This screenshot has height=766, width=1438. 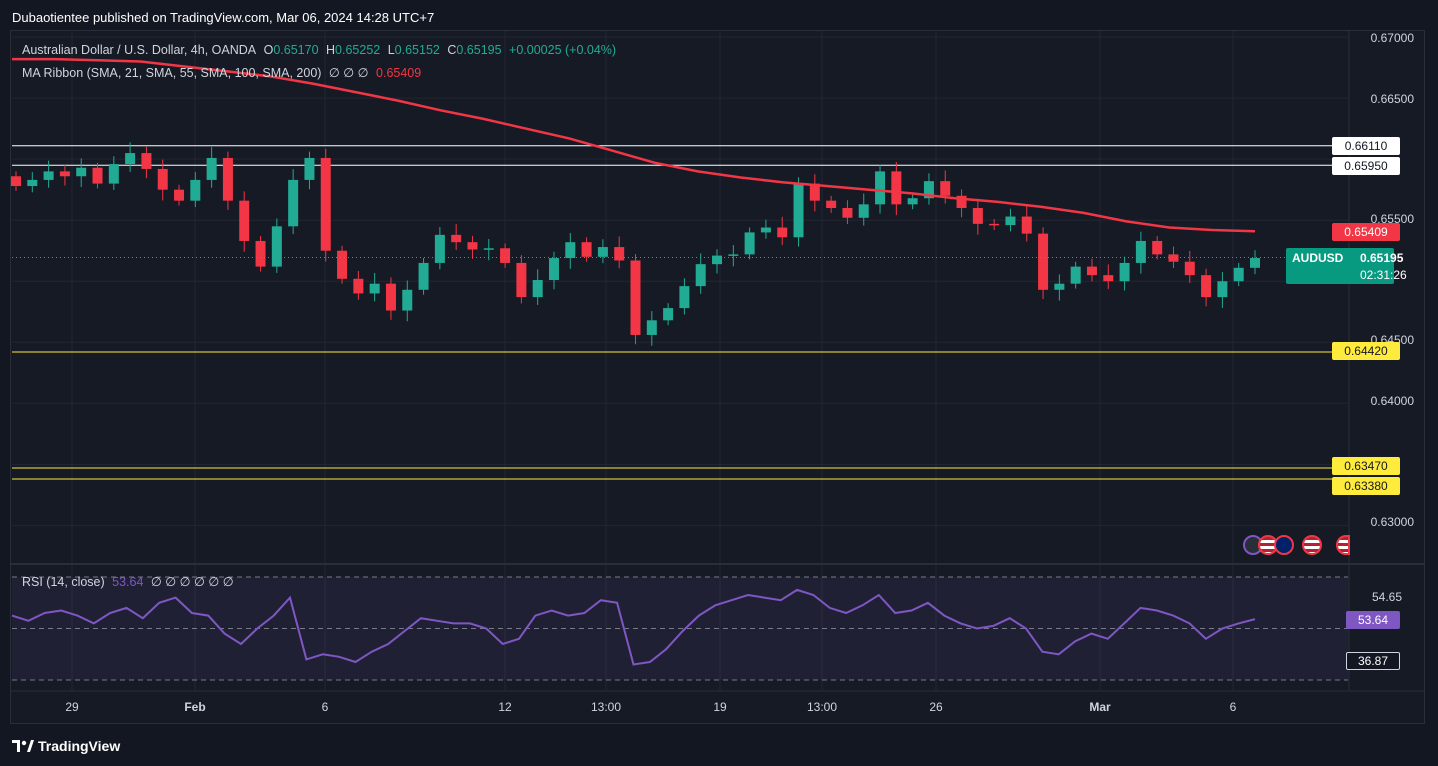 I want to click on current-price: 0.65195, so click(x=1382, y=258).